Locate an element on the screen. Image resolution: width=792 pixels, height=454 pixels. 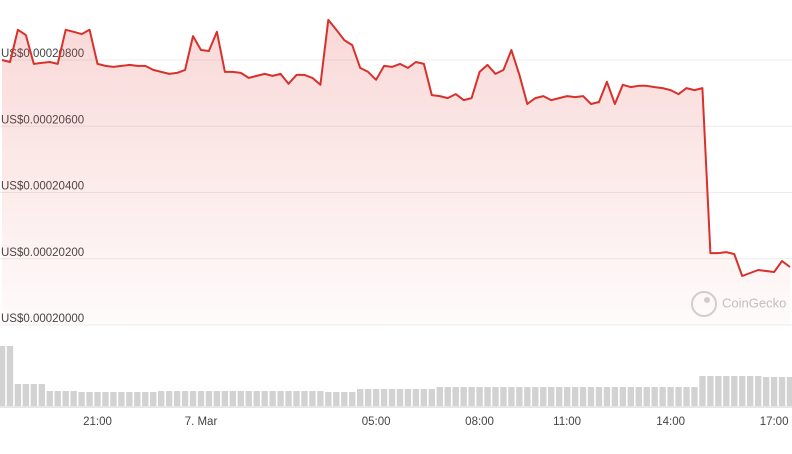
x-tick-label: 21:00 is located at coordinates (97, 422).